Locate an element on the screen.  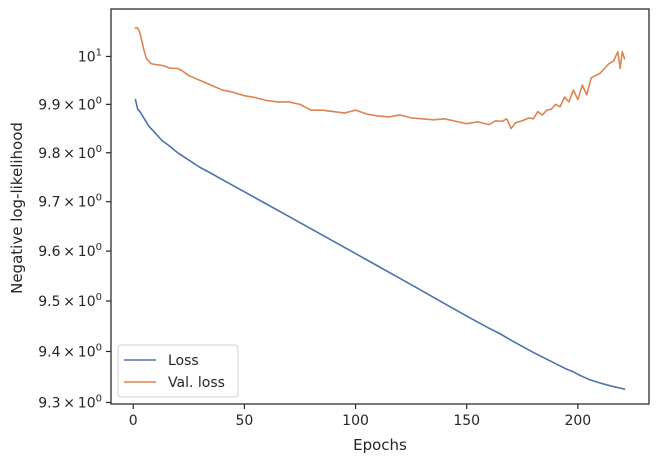
y-tick-label: 101 is located at coordinates (90, 56).